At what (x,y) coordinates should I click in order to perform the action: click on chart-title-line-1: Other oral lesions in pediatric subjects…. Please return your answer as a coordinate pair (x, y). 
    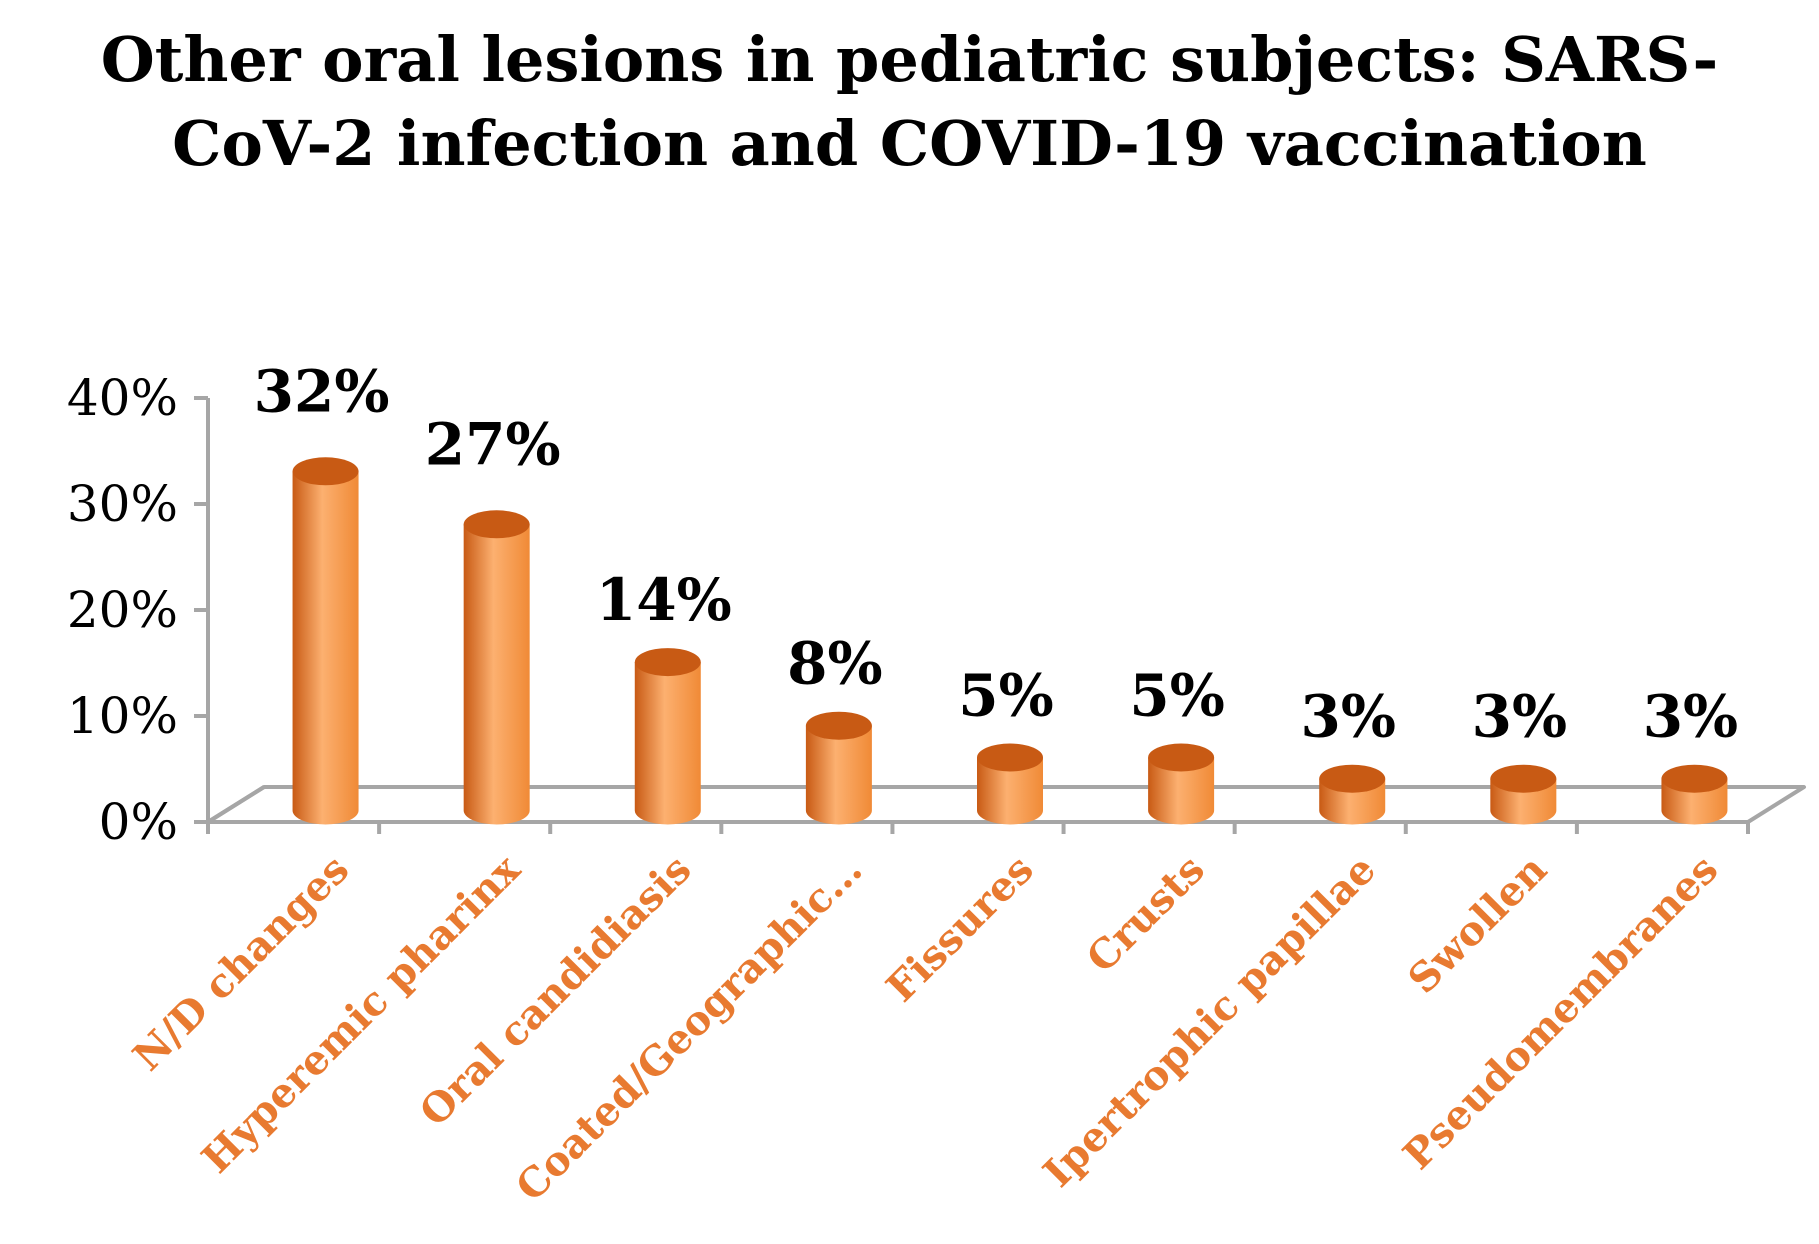
    Looking at the image, I should click on (909, 59).